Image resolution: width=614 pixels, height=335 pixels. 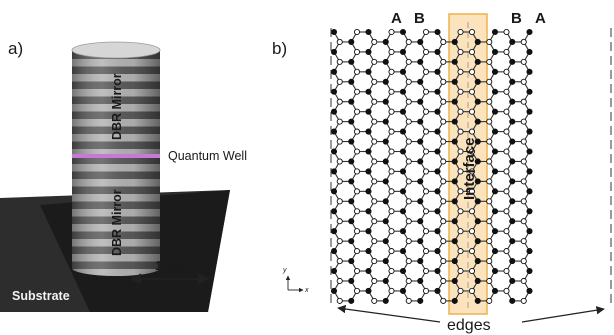 I want to click on sublattice-label-b-right: B, so click(x=516, y=18).